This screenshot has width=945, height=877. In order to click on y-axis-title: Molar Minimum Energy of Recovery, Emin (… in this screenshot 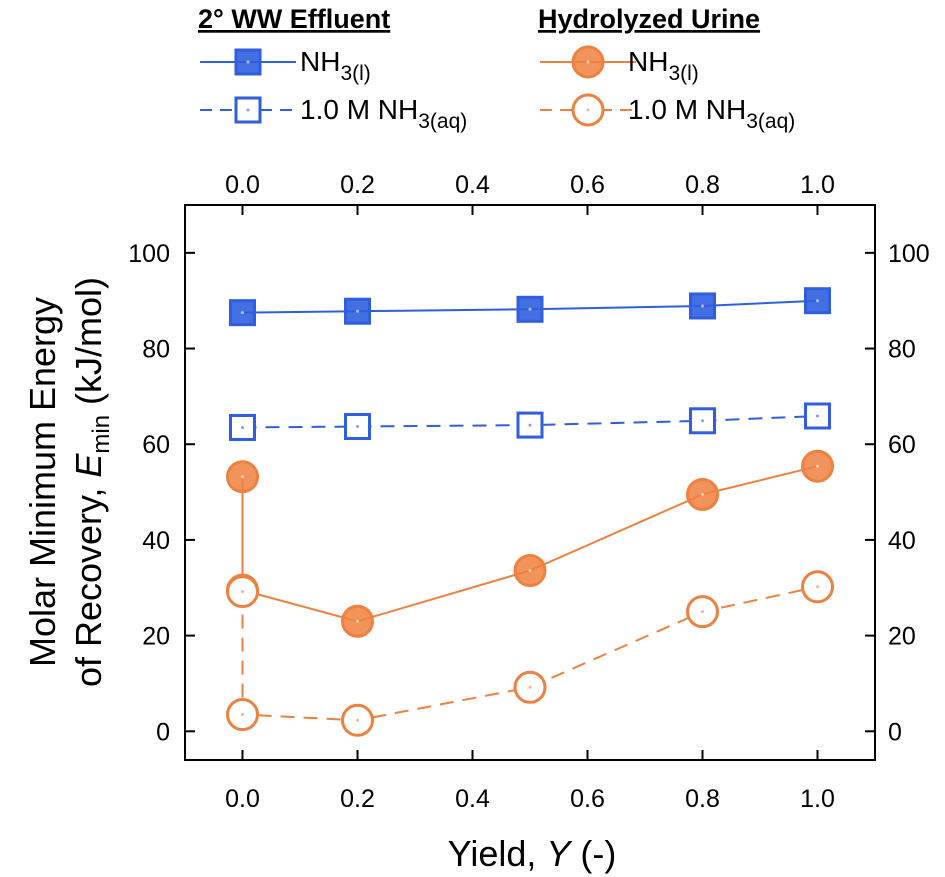, I will do `click(68, 482)`.